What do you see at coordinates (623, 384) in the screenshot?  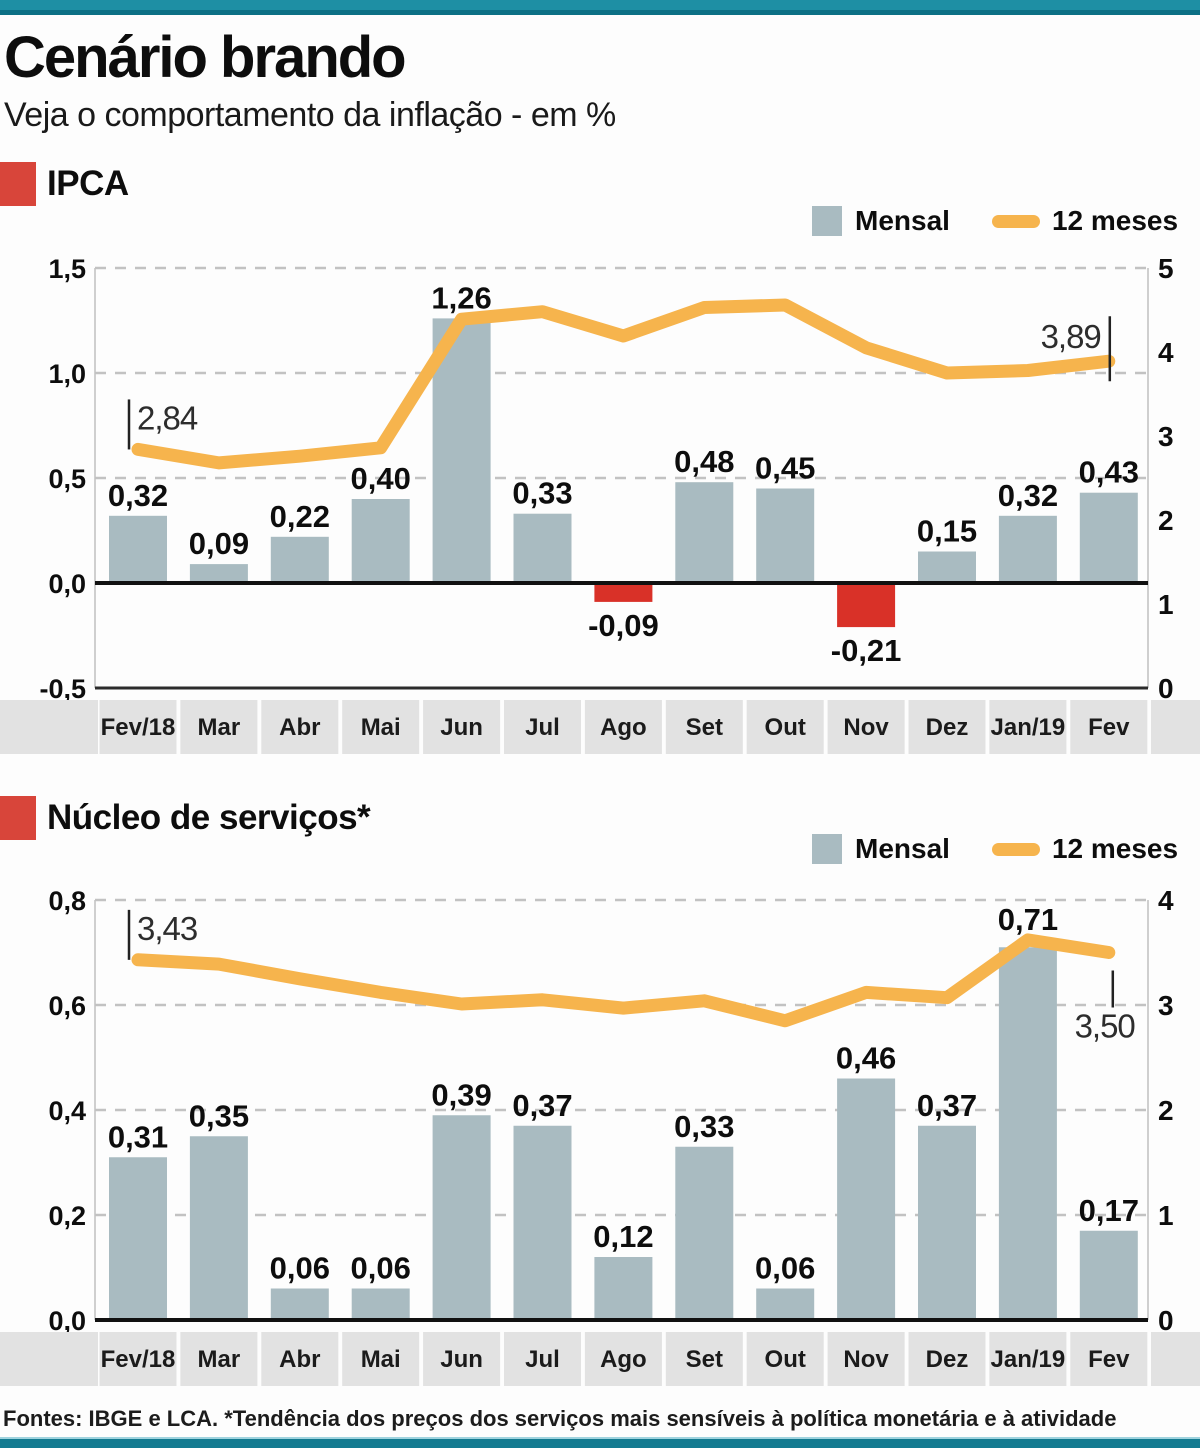 I see `twelve-month-line` at bounding box center [623, 384].